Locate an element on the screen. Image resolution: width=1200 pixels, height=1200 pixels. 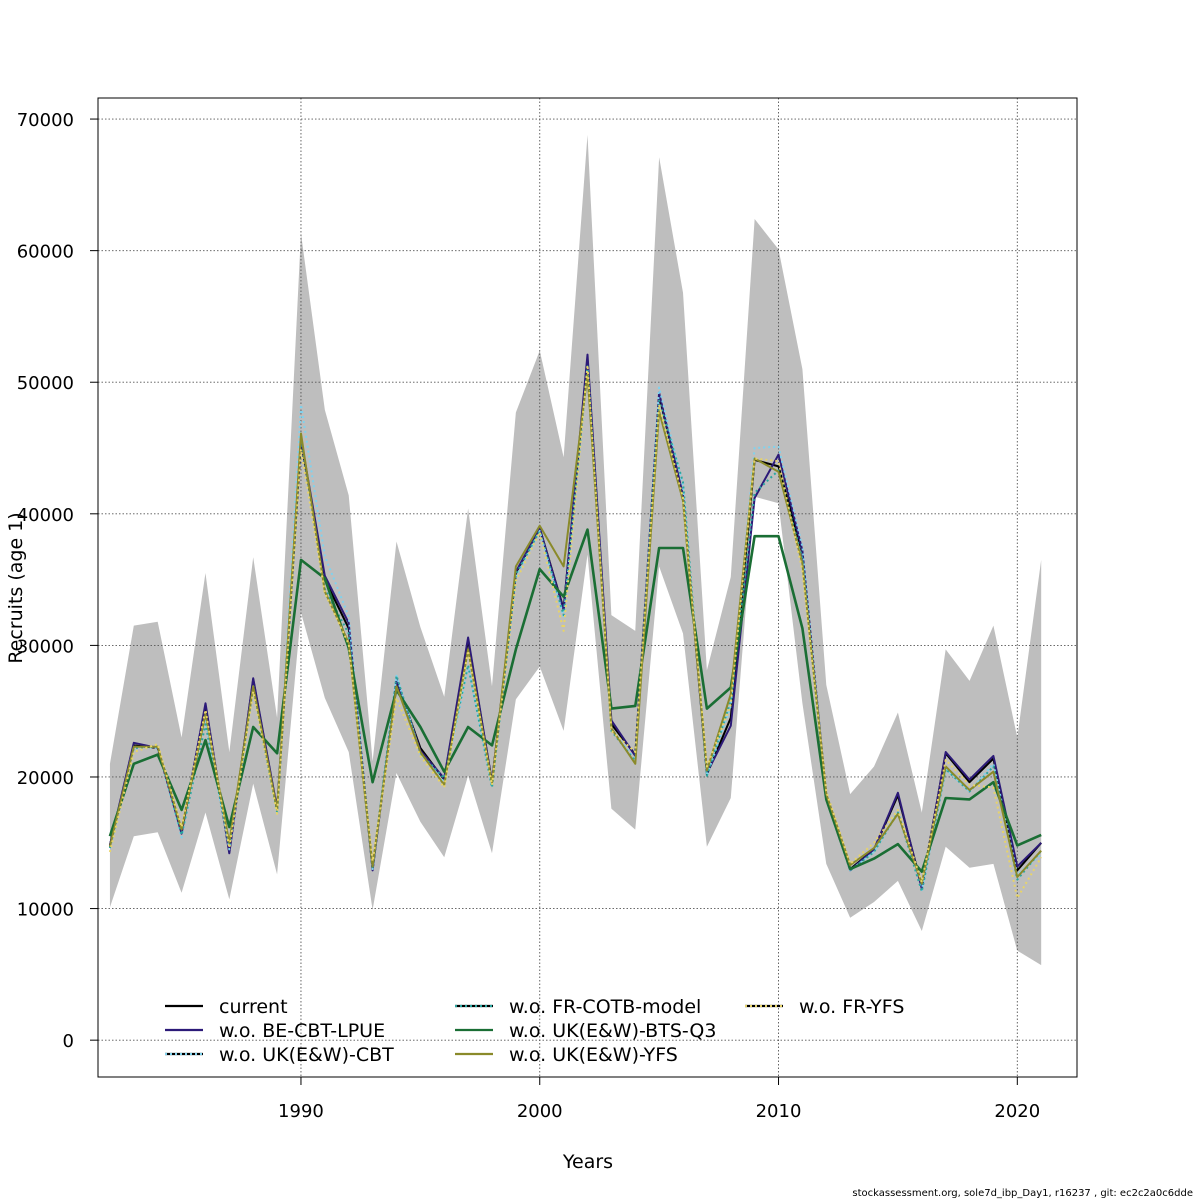
y-tick-label: 20000 is located at coordinates (45, 778).